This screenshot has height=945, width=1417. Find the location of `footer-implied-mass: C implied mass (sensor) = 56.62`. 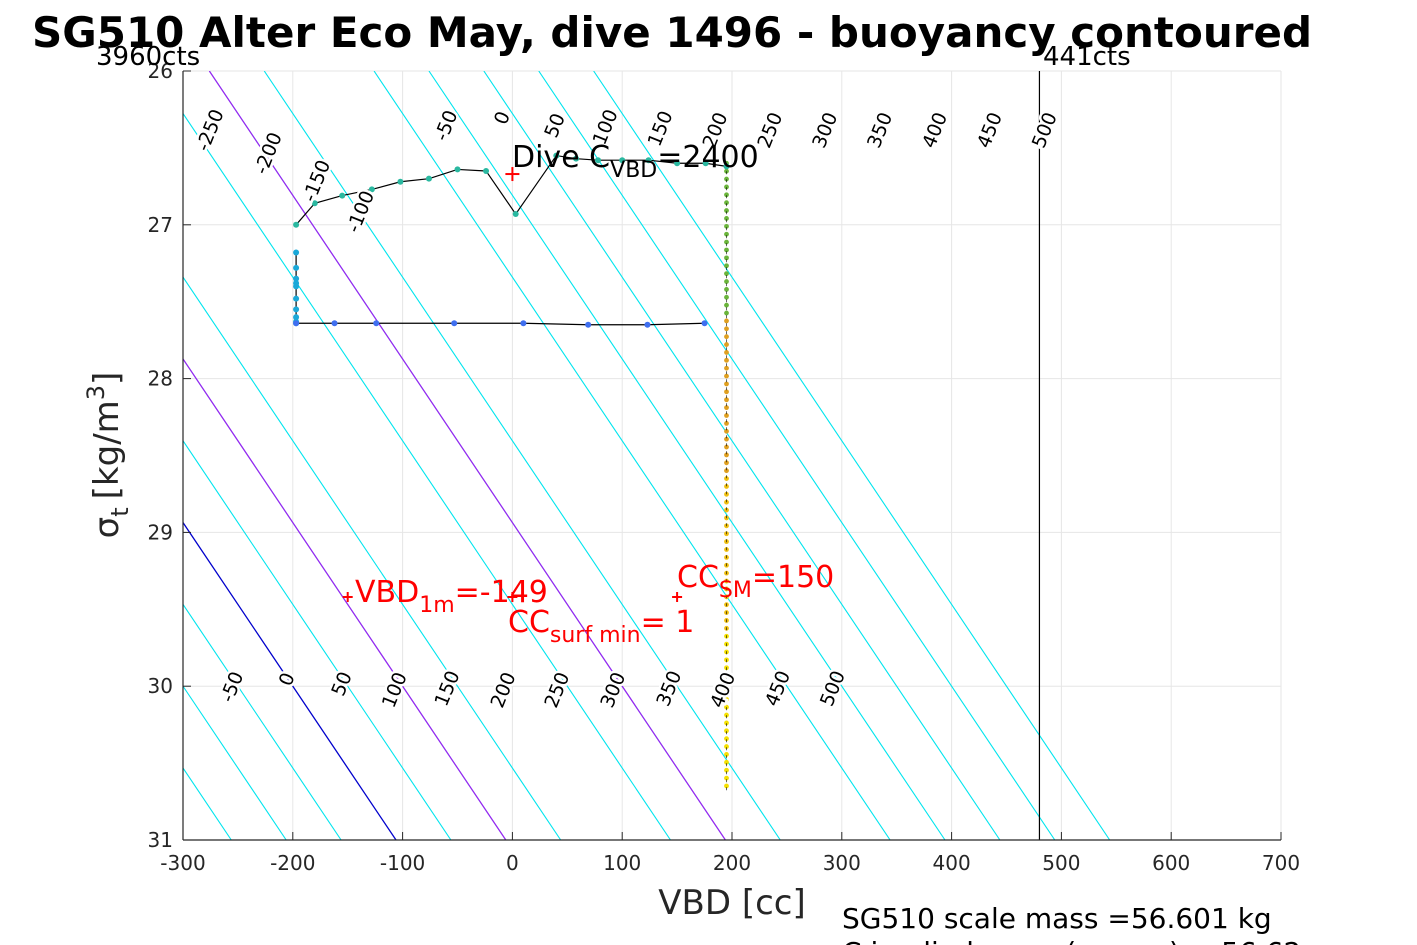

footer-implied-mass: C implied mass (sensor) = 56.62 is located at coordinates (1071, 940).